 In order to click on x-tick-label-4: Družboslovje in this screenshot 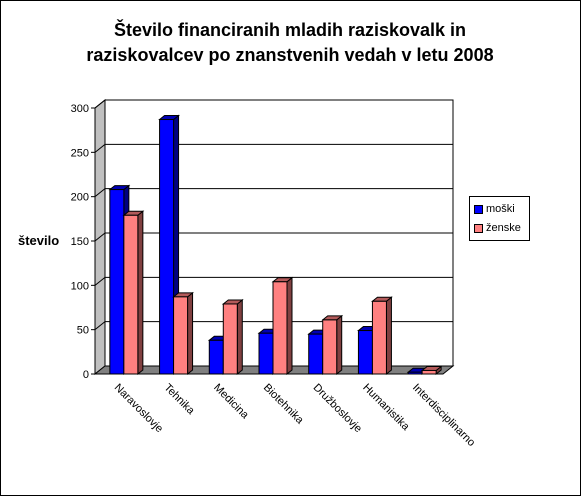, I will do `click(337, 408)`.